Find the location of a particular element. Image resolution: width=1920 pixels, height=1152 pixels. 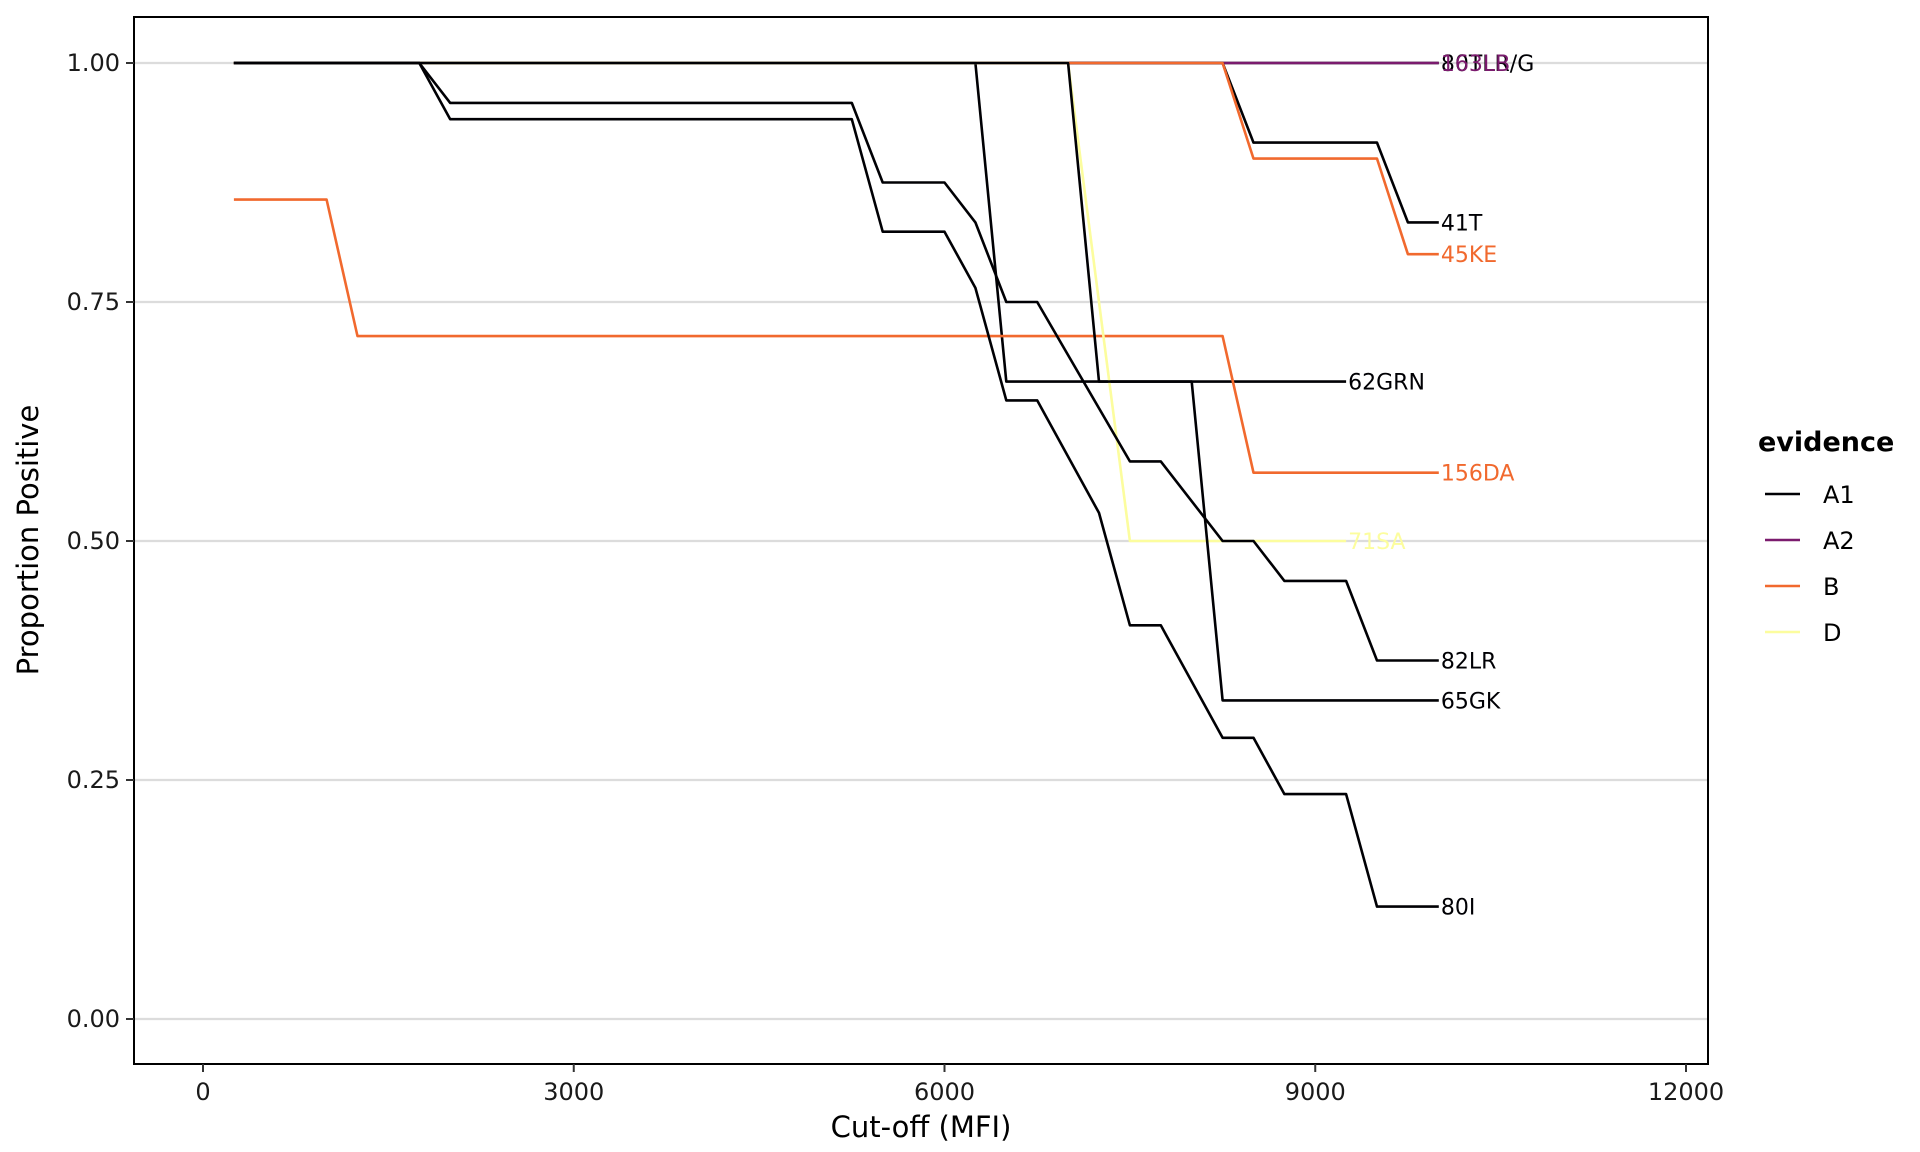

x-tick-label: 12000 is located at coordinates (1686, 1092).